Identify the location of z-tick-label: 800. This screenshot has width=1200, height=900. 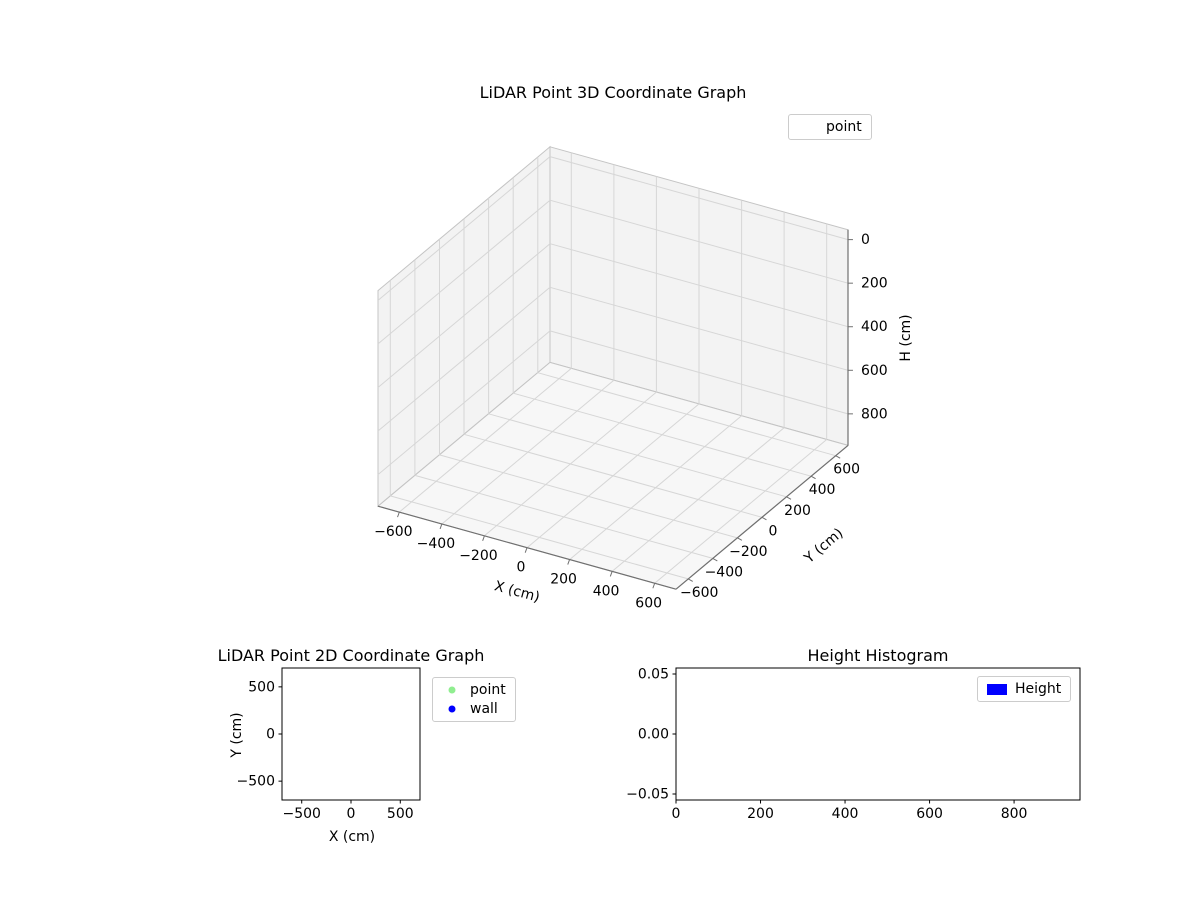
(874, 414).